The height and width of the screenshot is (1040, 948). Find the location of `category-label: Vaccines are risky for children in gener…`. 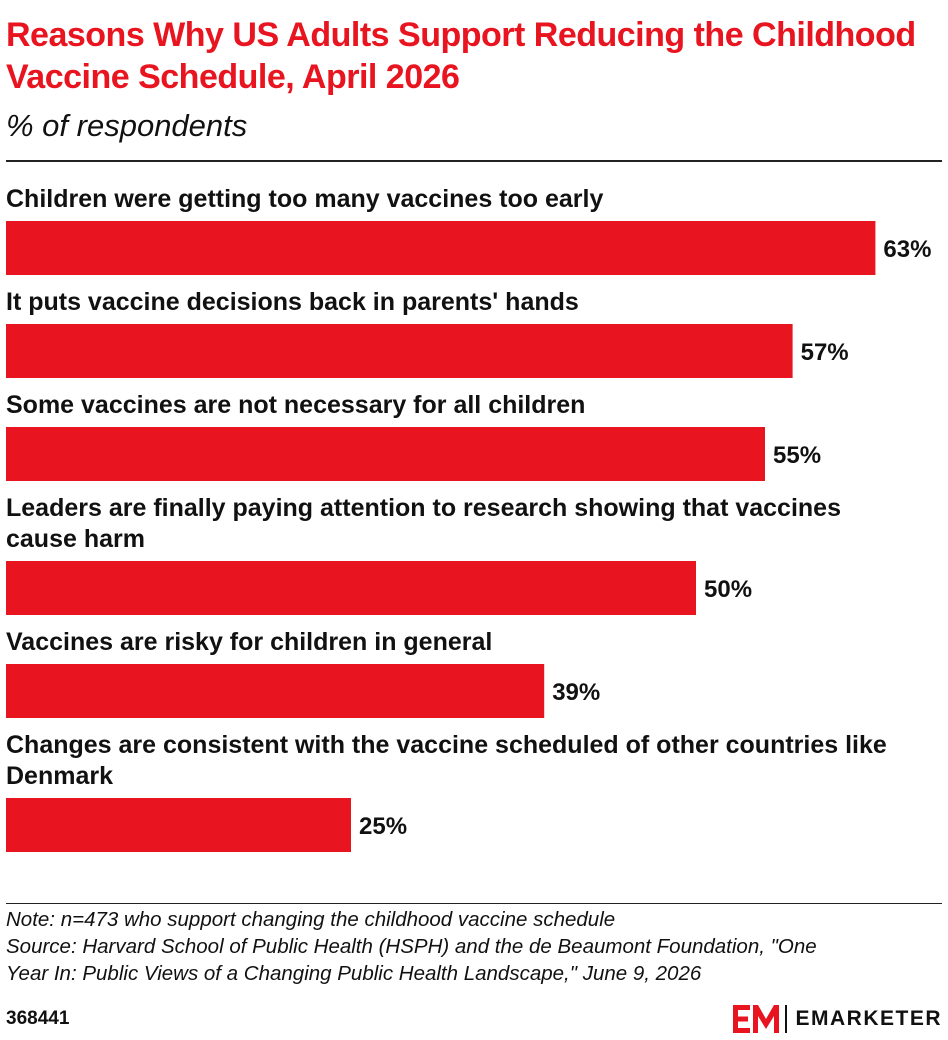

category-label: Vaccines are risky for children in gener… is located at coordinates (249, 642).